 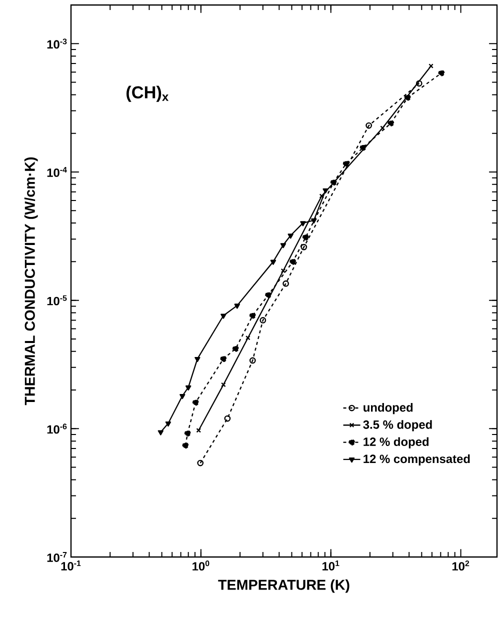 I want to click on legend-label: 3.5 % doped, so click(x=397, y=426).